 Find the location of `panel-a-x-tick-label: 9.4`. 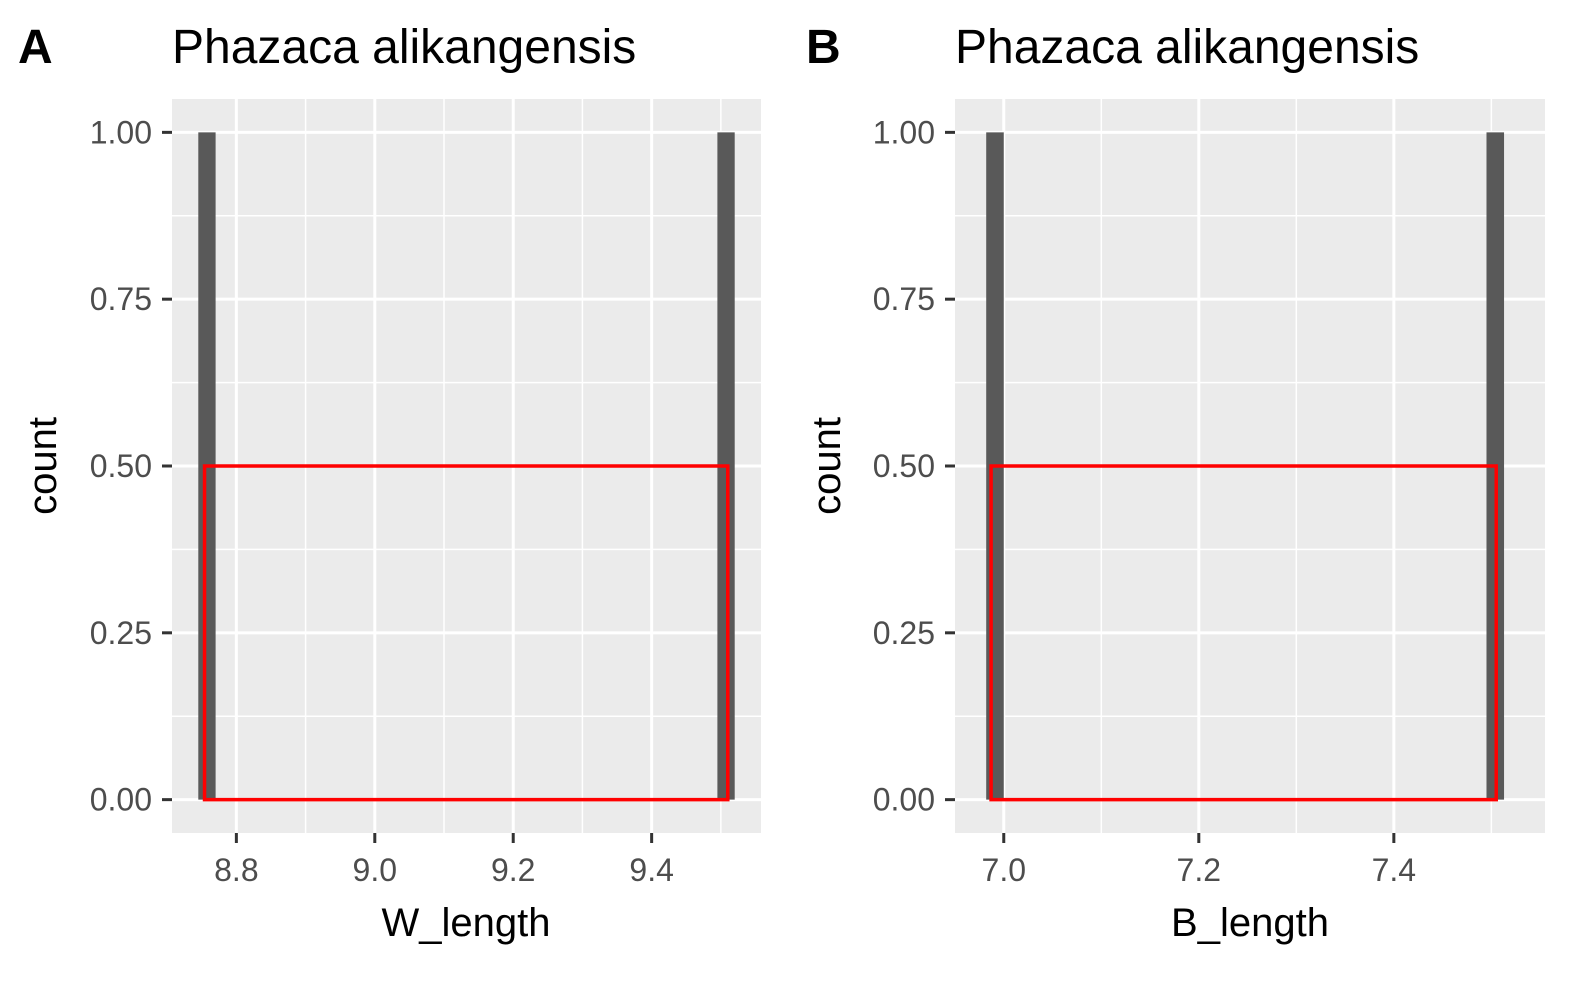

panel-a-x-tick-label: 9.4 is located at coordinates (651, 870).